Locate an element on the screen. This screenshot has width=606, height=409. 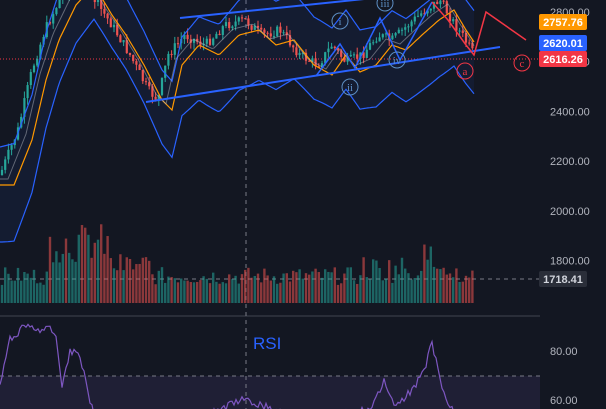
price-tick-label: 2200.00 is located at coordinates (570, 162).